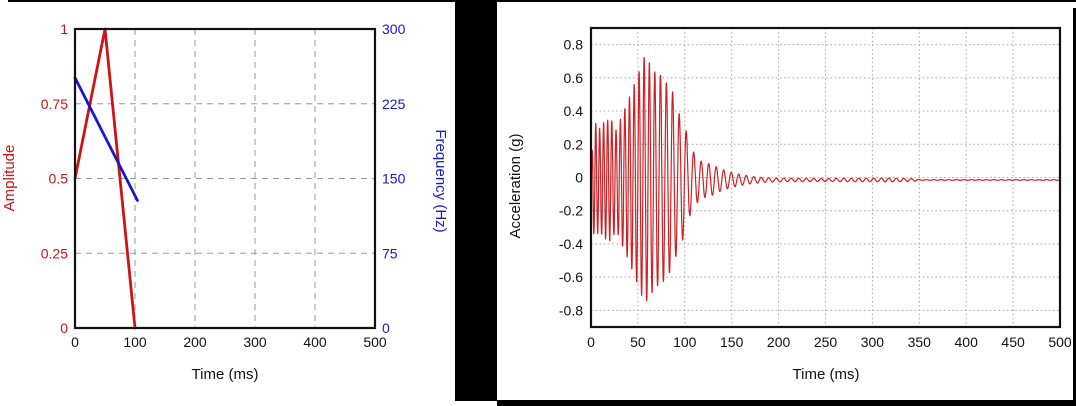  What do you see at coordinates (779, 342) in the screenshot?
I see `right-chart-x-tick-label: 200` at bounding box center [779, 342].